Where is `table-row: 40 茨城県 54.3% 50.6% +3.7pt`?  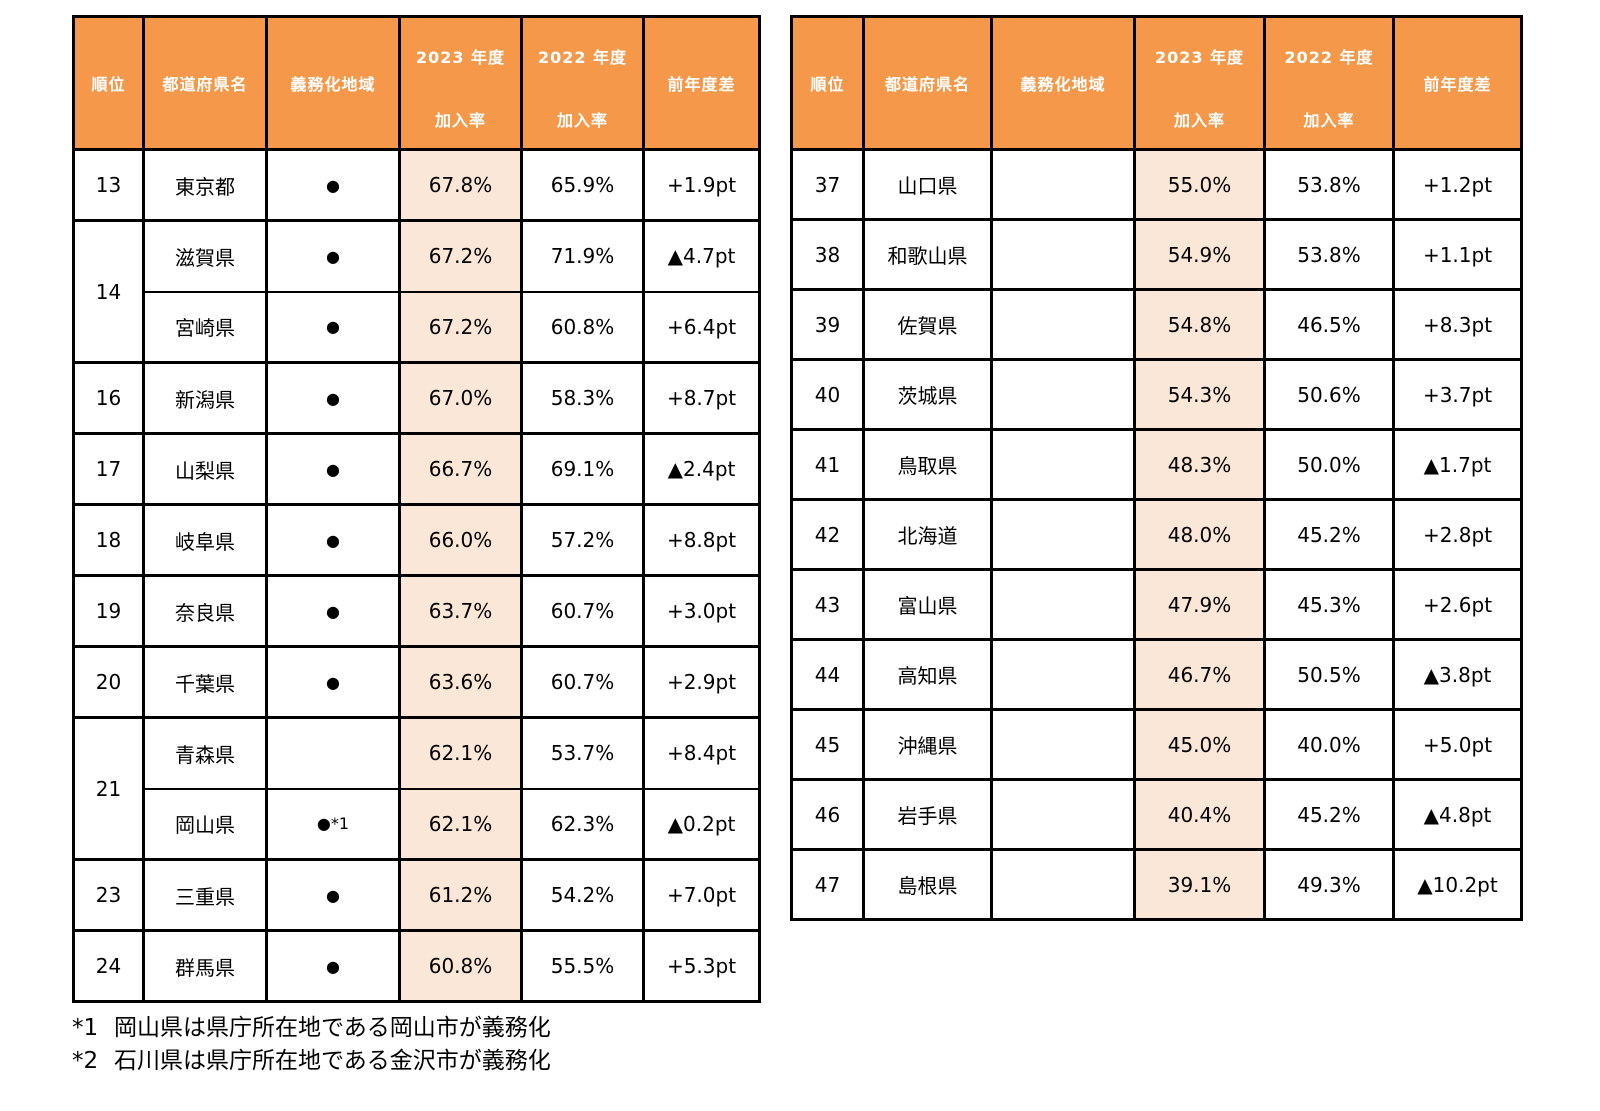 table-row: 40 茨城県 54.3% 50.6% +3.7pt is located at coordinates (1156, 394).